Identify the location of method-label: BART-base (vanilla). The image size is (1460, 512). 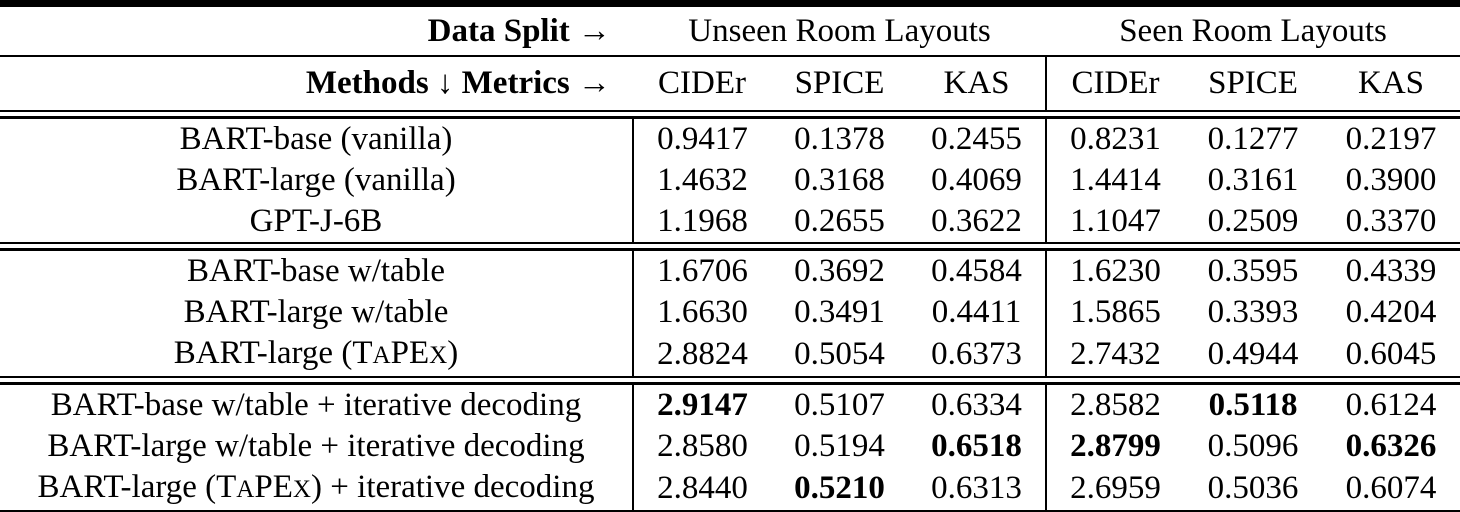
(316, 139).